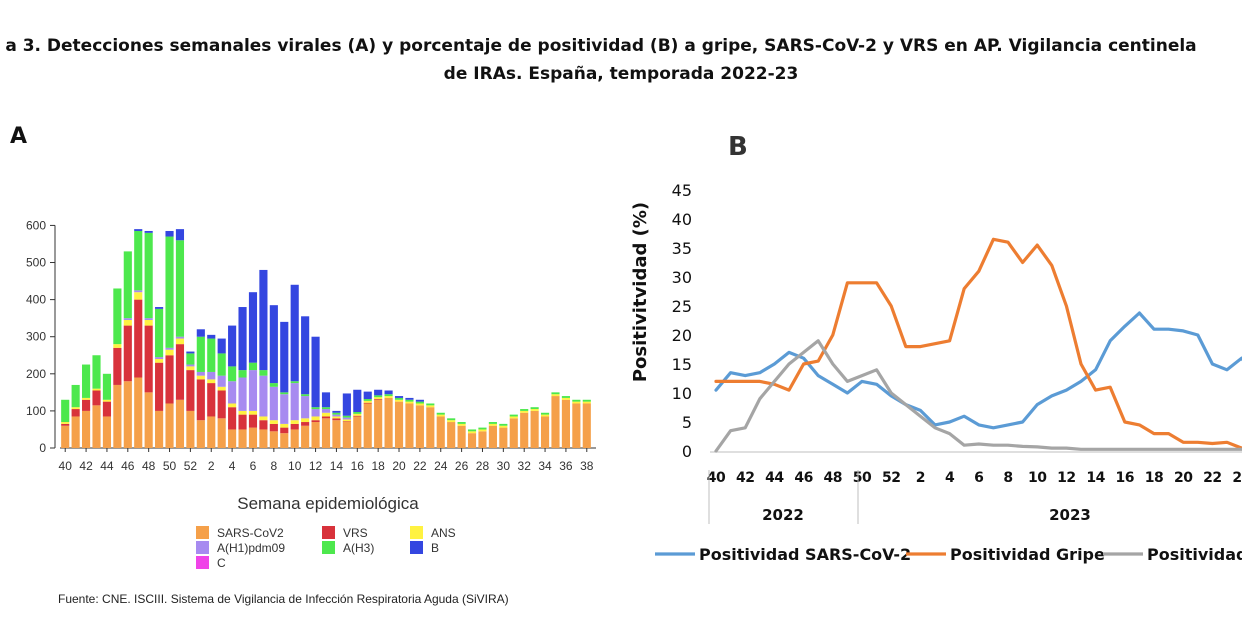 This screenshot has width=1242, height=621. Describe the element at coordinates (1237, 478) in the screenshot. I see `x-tick-label-b: 24` at that location.